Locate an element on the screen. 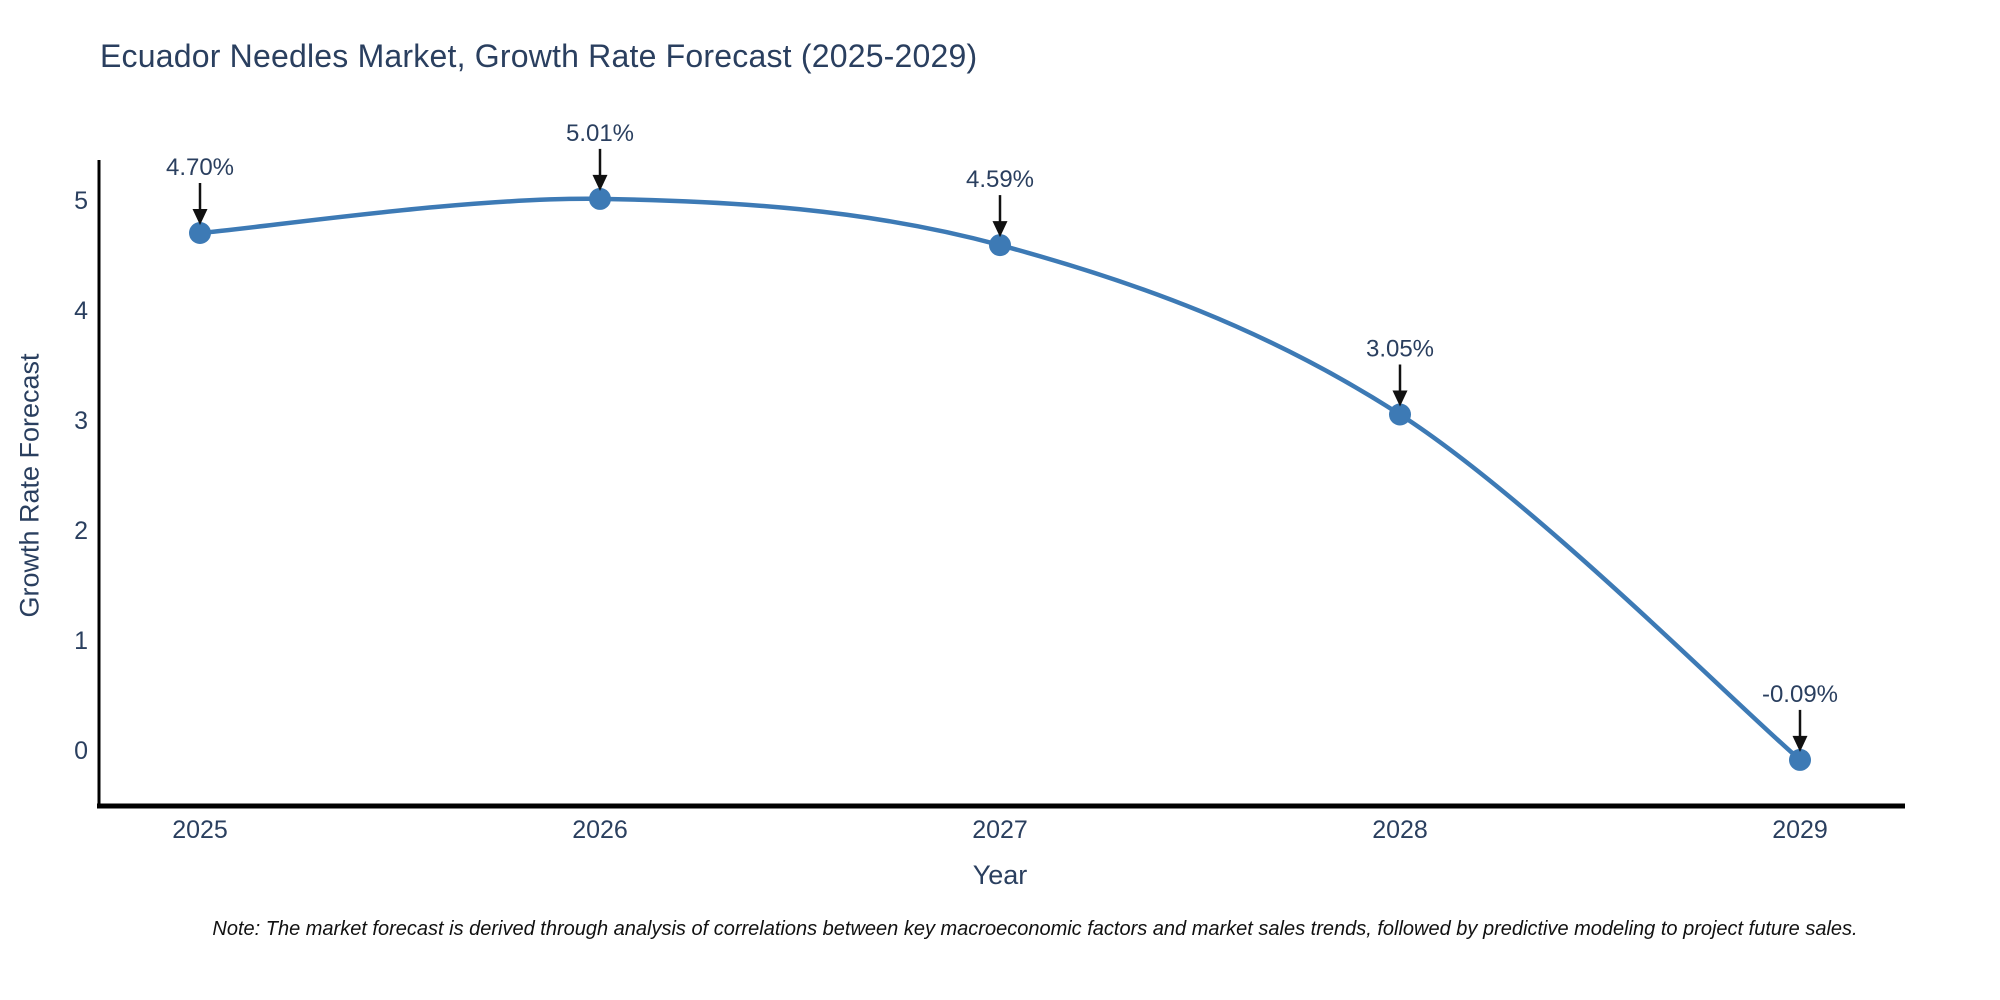  x-tick-label: 2025 is located at coordinates (200, 830).